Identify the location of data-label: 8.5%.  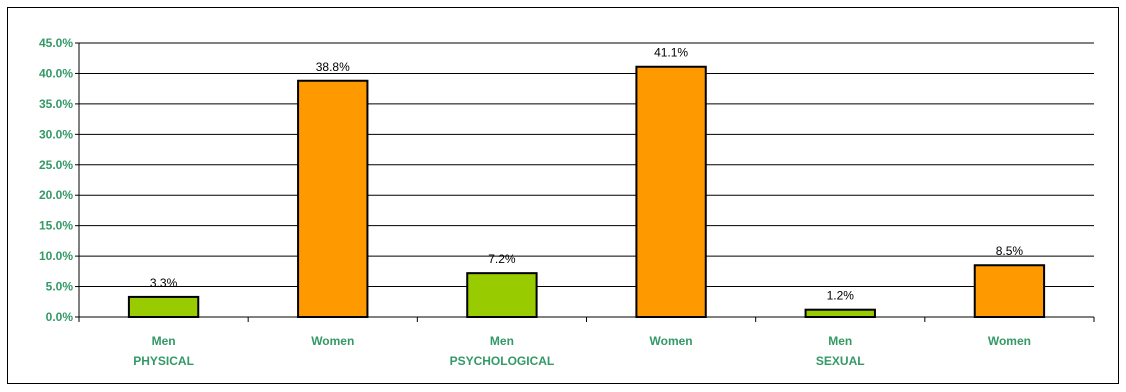
(1010, 251).